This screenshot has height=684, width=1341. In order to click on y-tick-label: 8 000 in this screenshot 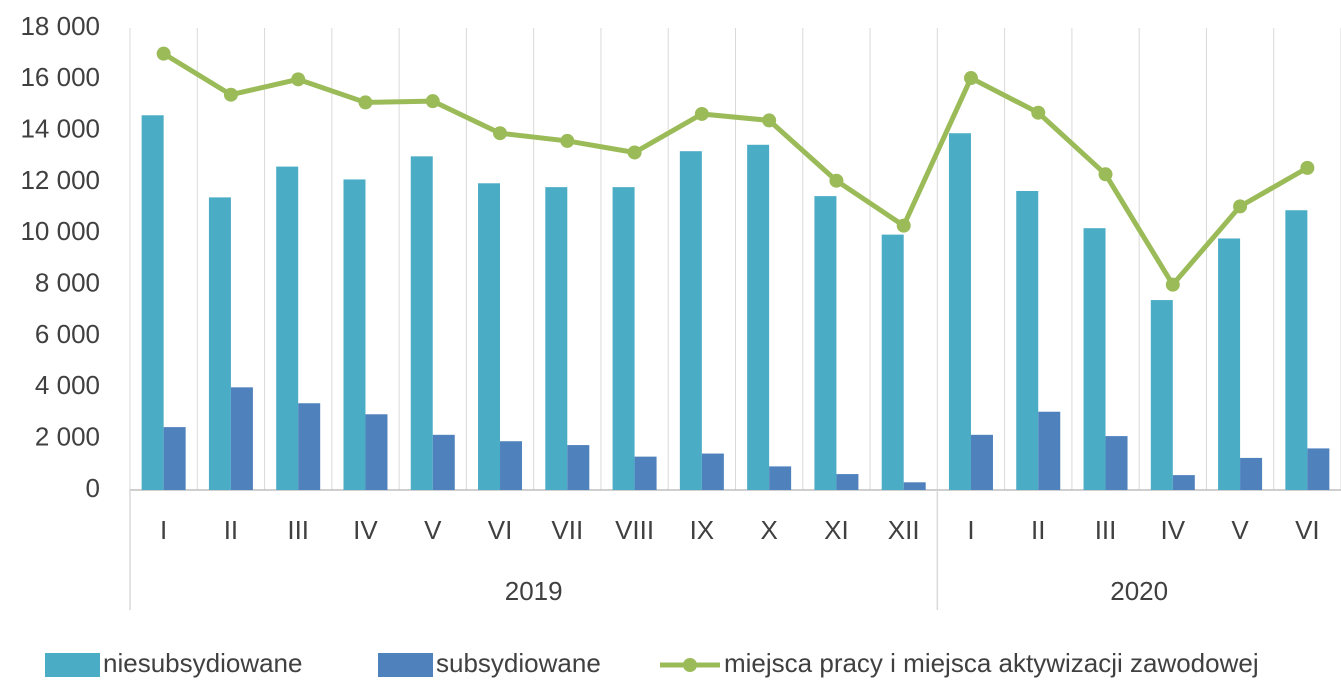, I will do `click(67, 283)`.